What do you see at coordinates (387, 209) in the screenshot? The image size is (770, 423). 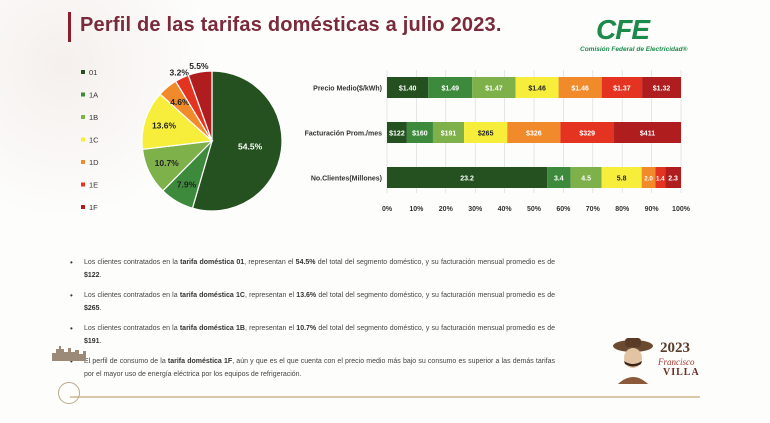 I see `x-tick-label: 0%` at bounding box center [387, 209].